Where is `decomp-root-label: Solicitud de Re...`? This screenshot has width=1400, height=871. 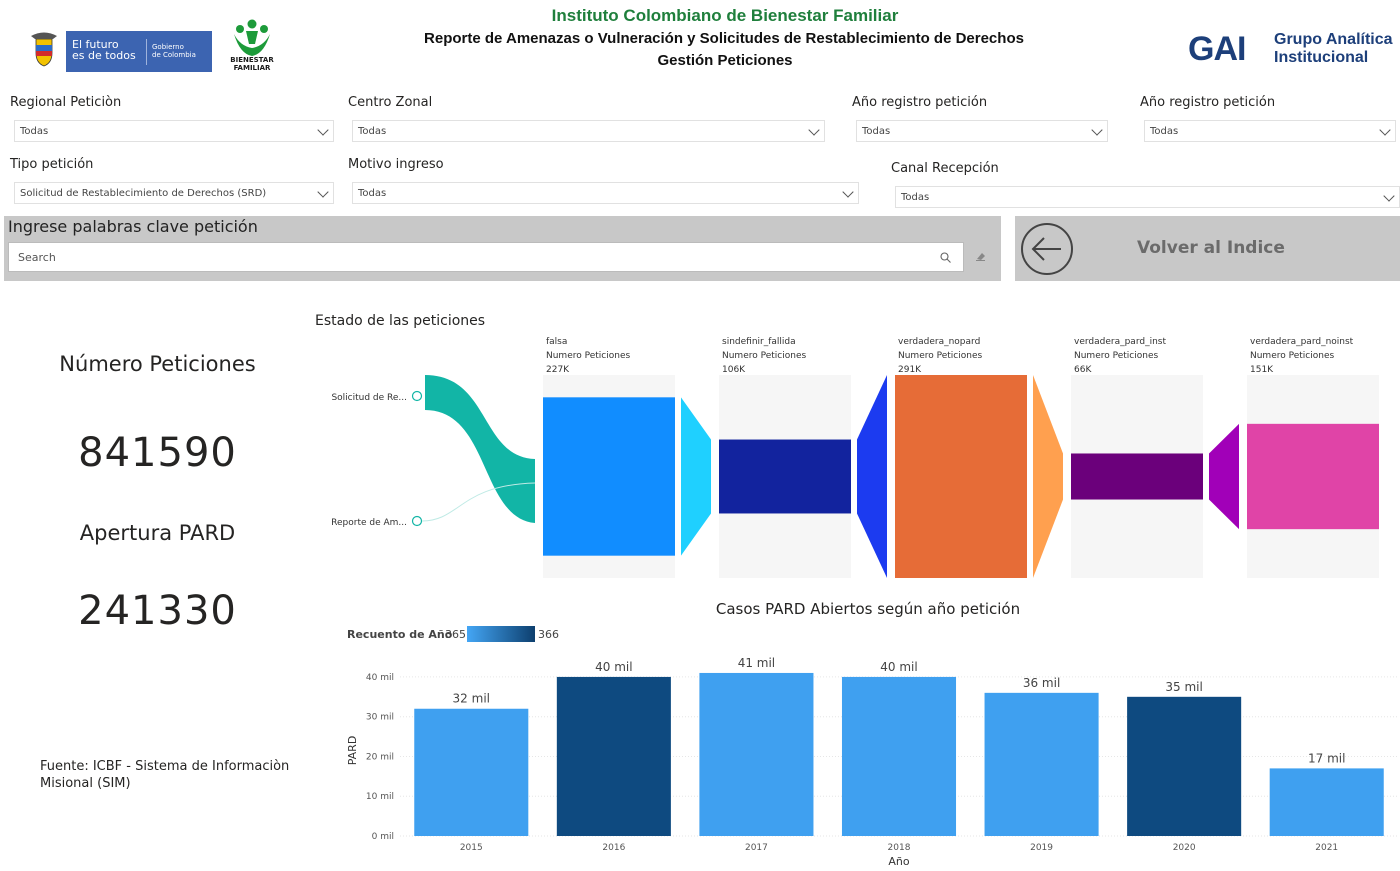
decomp-root-label: Solicitud de Re... is located at coordinates (369, 398).